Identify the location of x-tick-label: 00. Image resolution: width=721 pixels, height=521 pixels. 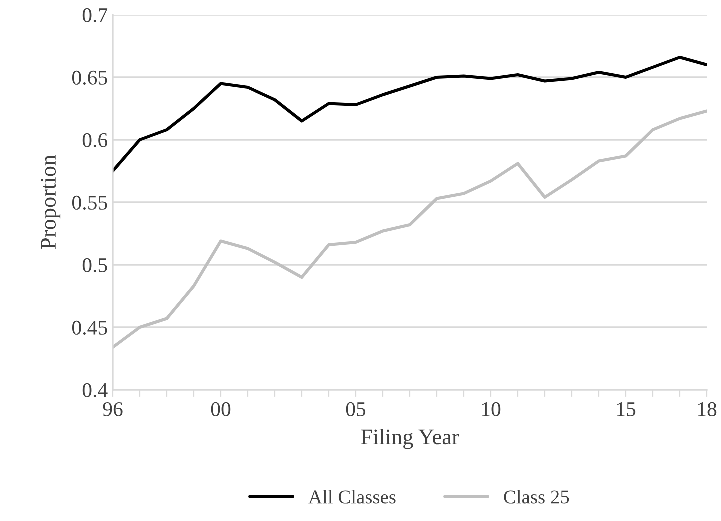
(221, 409).